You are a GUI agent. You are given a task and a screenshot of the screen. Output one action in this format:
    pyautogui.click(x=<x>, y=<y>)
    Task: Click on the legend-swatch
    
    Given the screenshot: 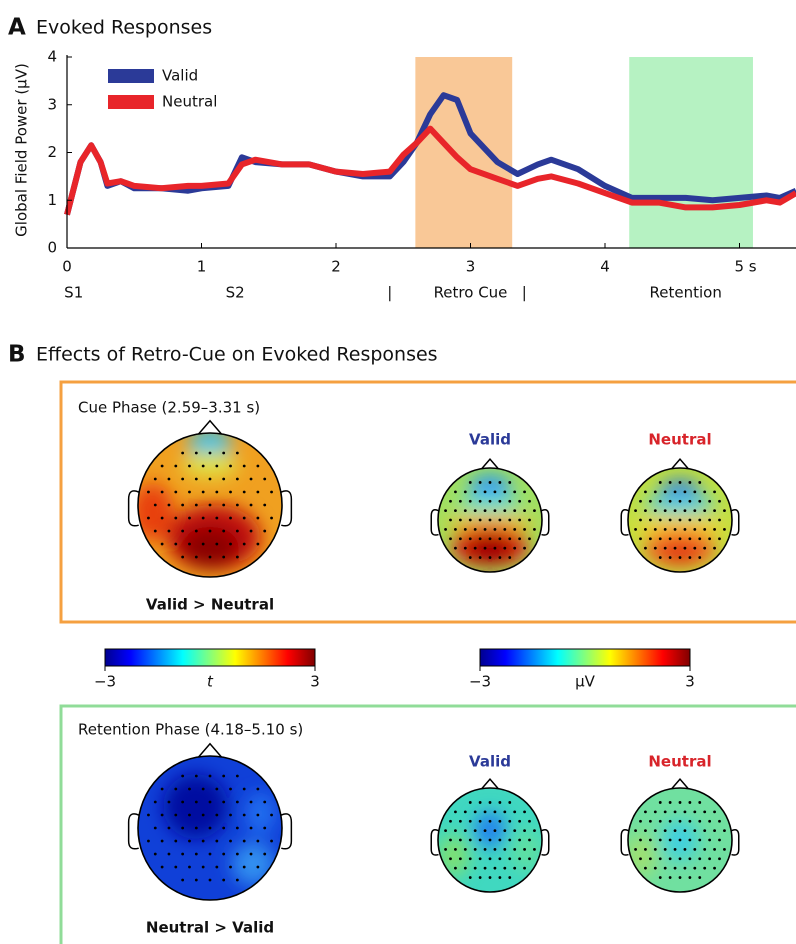 What is the action you would take?
    pyautogui.click(x=131, y=76)
    